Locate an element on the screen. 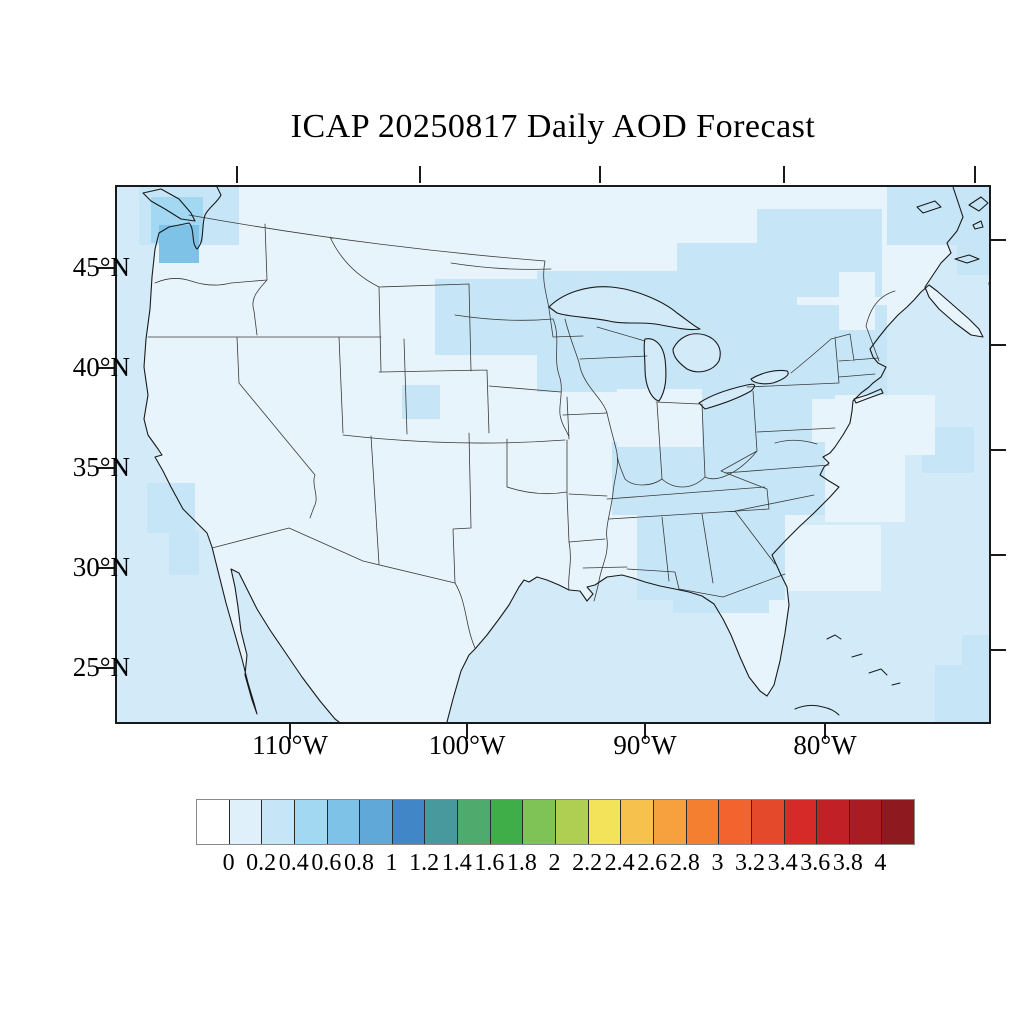 Image resolution: width=1024 pixels, height=1024 pixels. colorbar-tick-label: 1.2 is located at coordinates (424, 863).